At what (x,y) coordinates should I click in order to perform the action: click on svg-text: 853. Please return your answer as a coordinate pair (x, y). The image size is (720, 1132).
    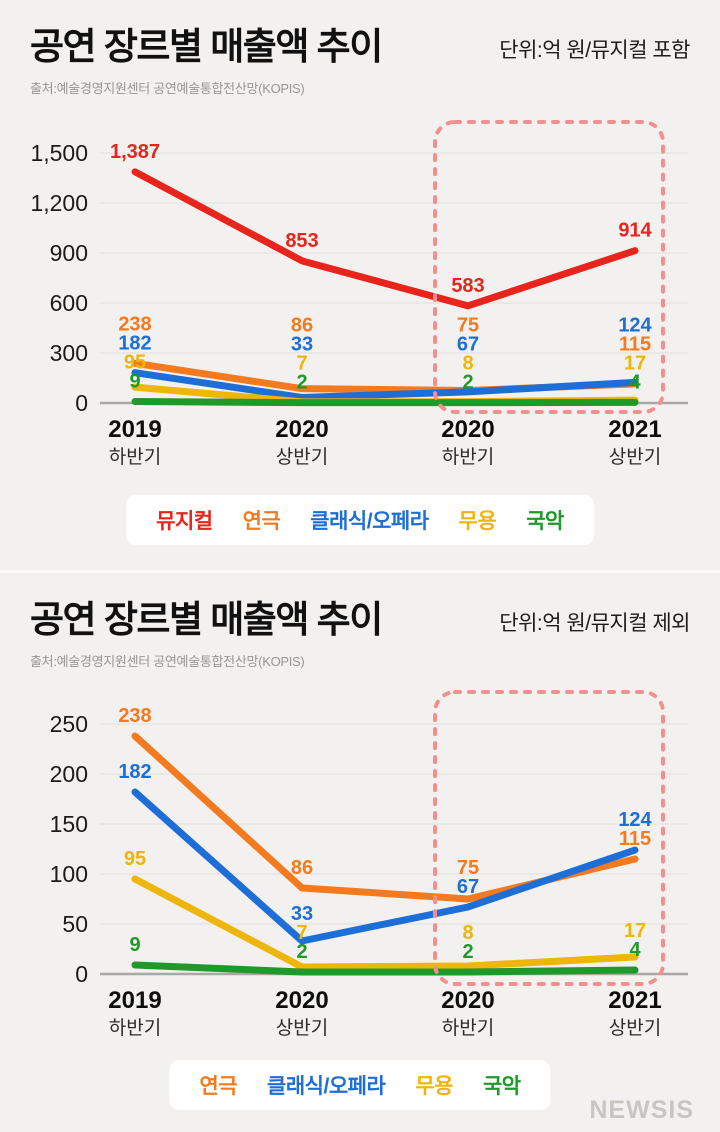
    Looking at the image, I should click on (301, 240).